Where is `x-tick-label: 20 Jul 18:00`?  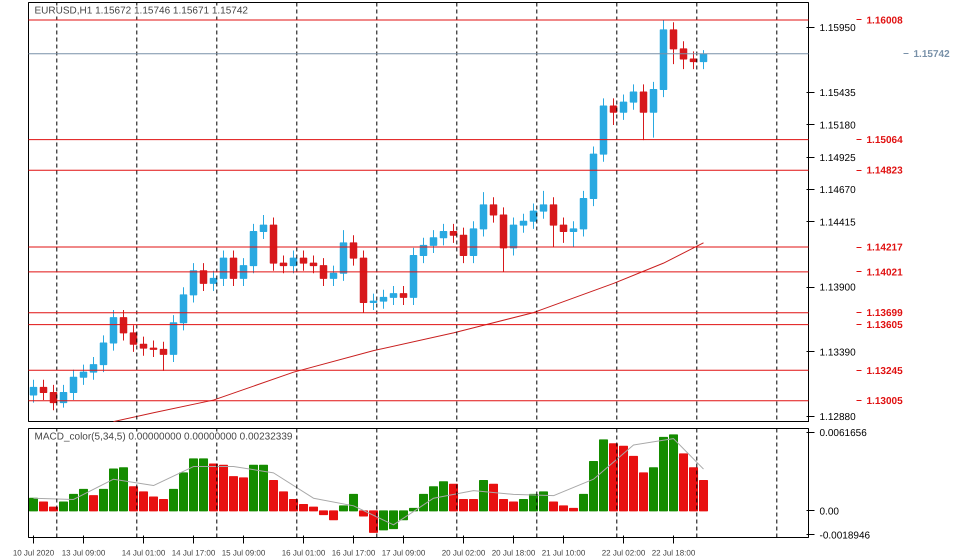 x-tick-label: 20 Jul 18:00 is located at coordinates (514, 553).